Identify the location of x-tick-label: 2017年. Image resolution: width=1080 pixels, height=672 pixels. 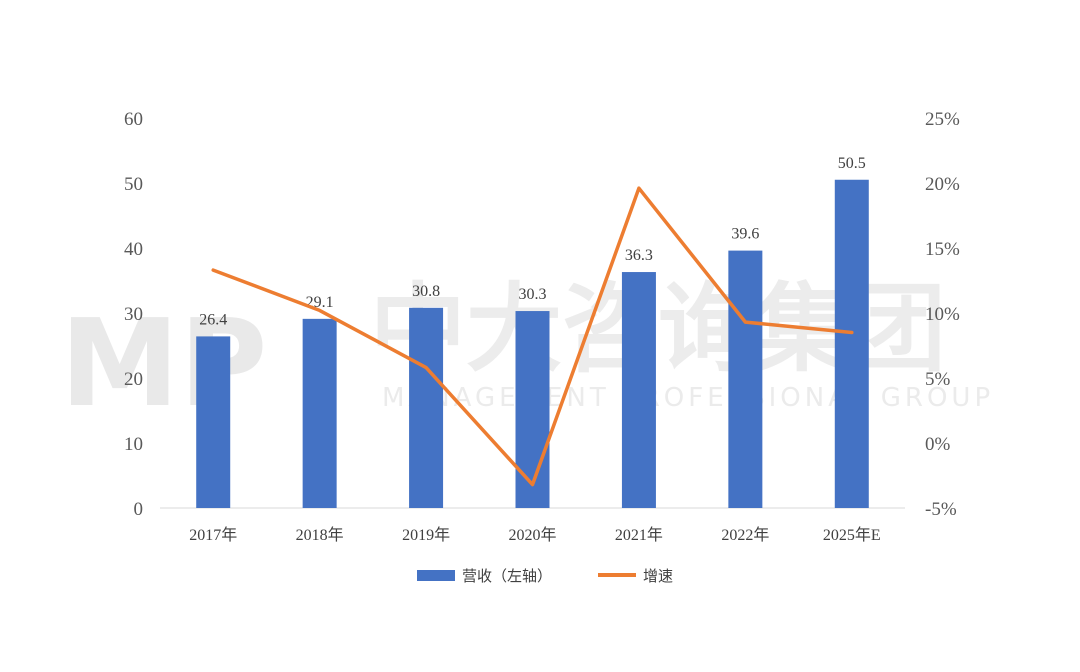
(213, 535).